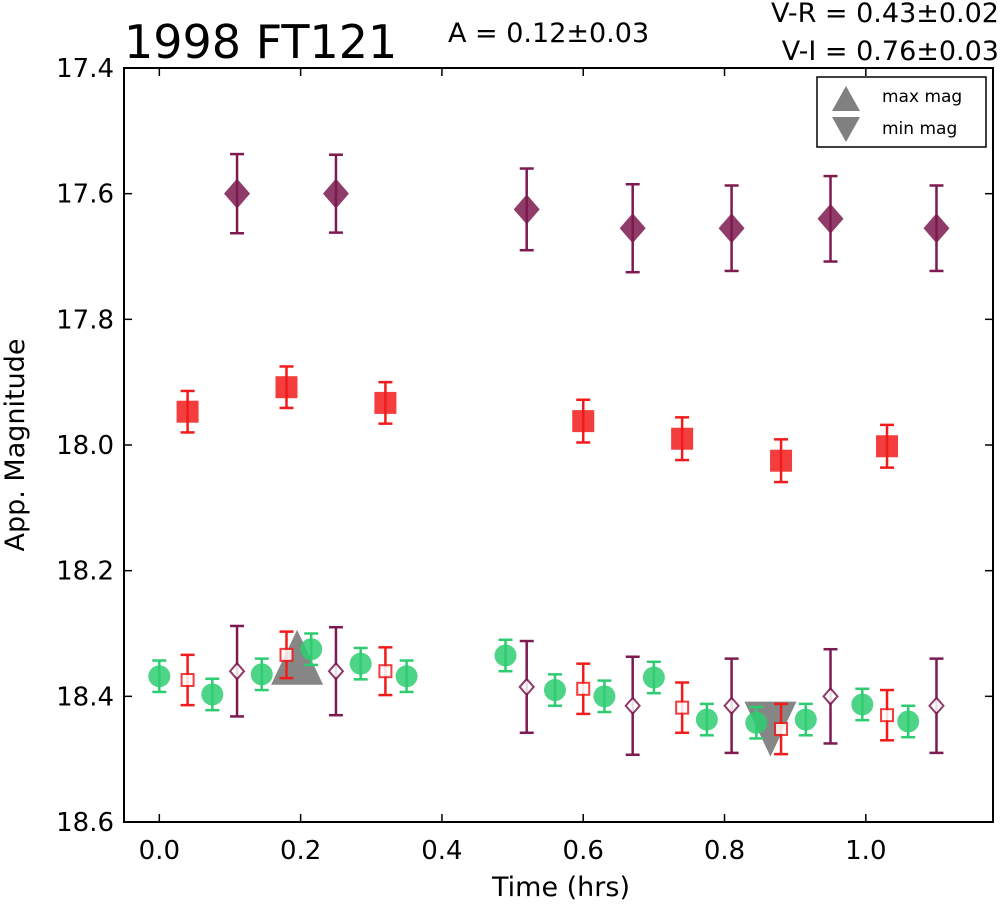 The height and width of the screenshot is (904, 1001). I want to click on y-tick-label: 18.6, so click(85, 823).